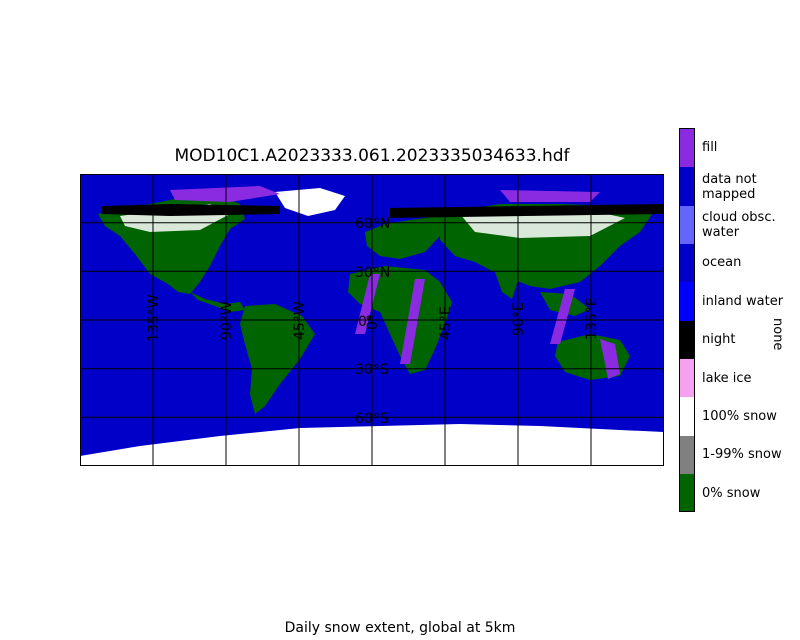 The image size is (800, 640). I want to click on colorbar-label: data not mapped, so click(729, 187).